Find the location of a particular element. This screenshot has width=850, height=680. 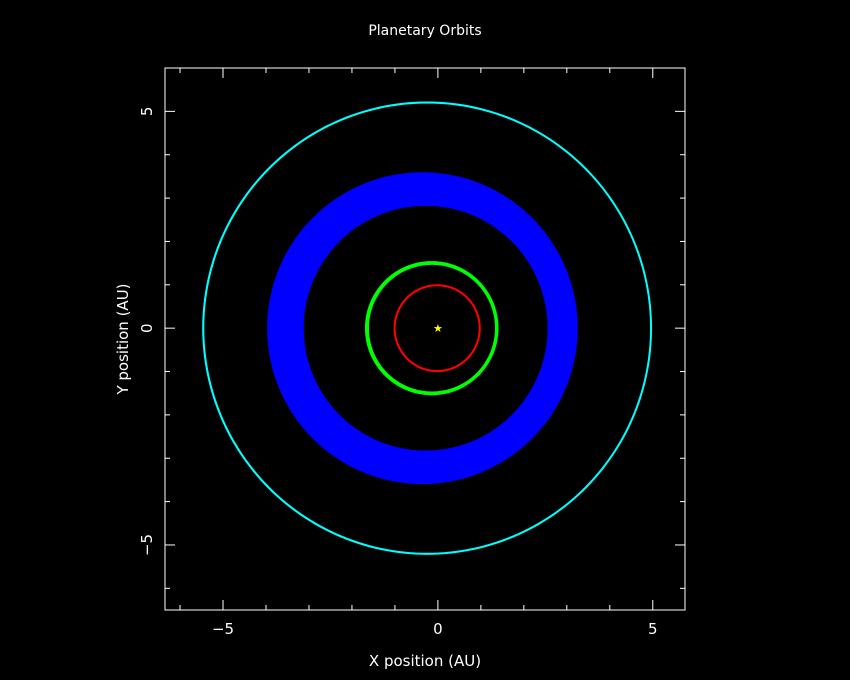

x-tick-label: 5 is located at coordinates (653, 629).